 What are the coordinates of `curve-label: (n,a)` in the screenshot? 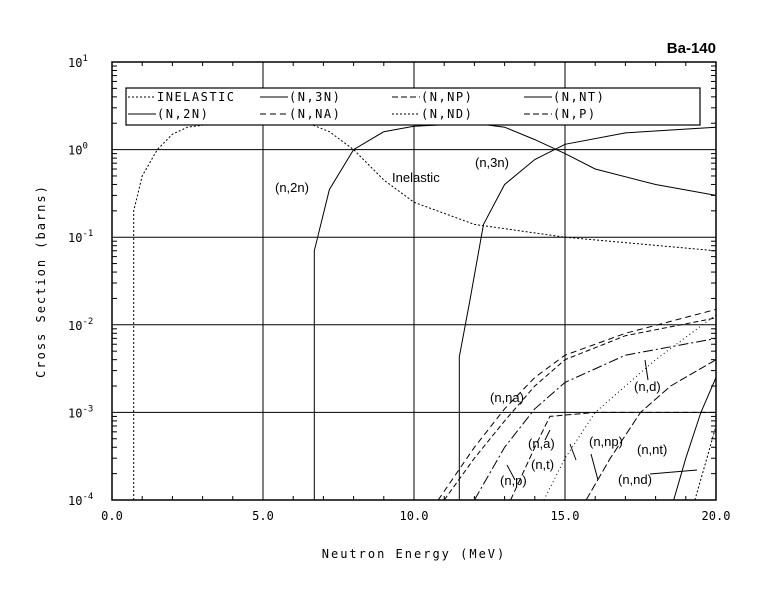 It's located at (541, 443).